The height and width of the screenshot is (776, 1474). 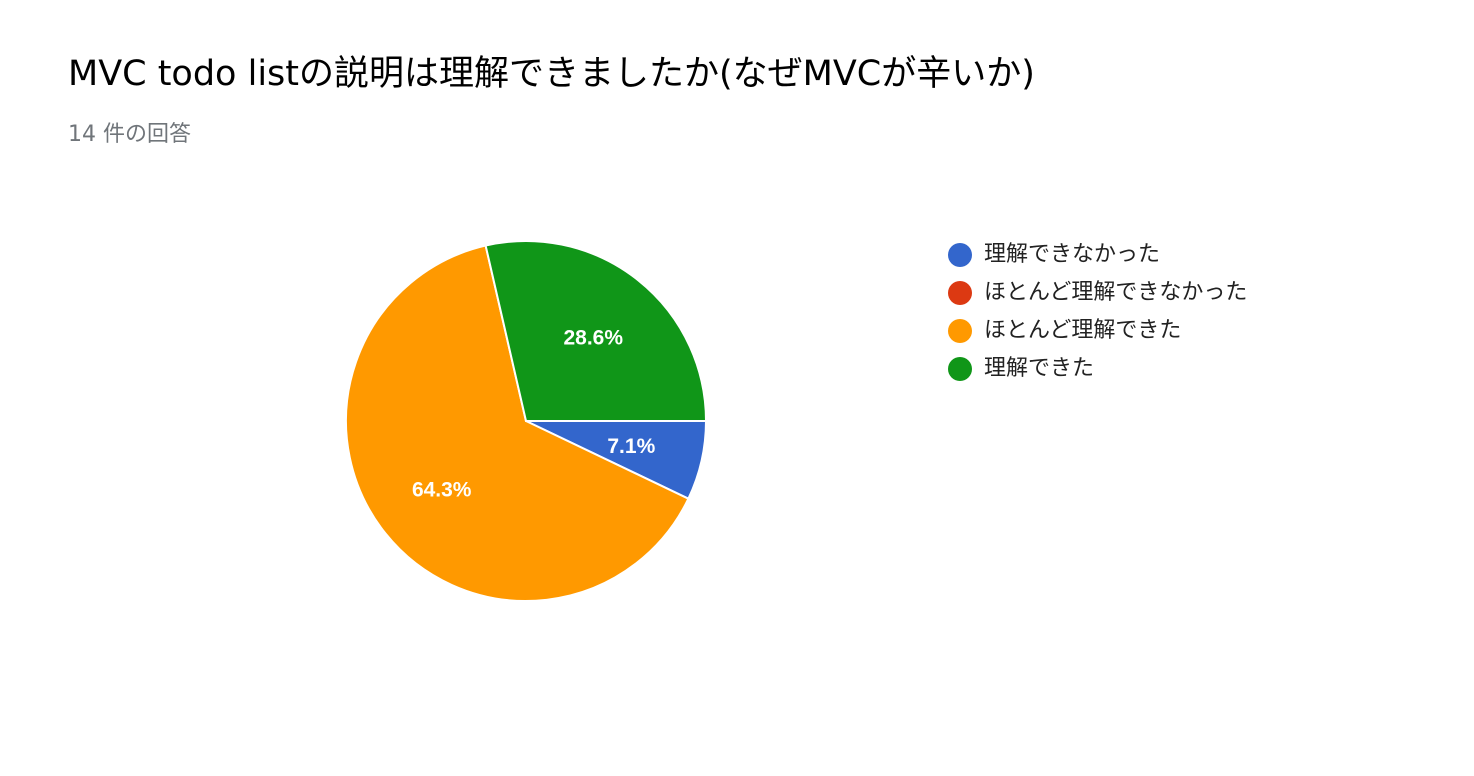 I want to click on legend-item-2: ほとんど理解できなかった, so click(x=1097, y=293).